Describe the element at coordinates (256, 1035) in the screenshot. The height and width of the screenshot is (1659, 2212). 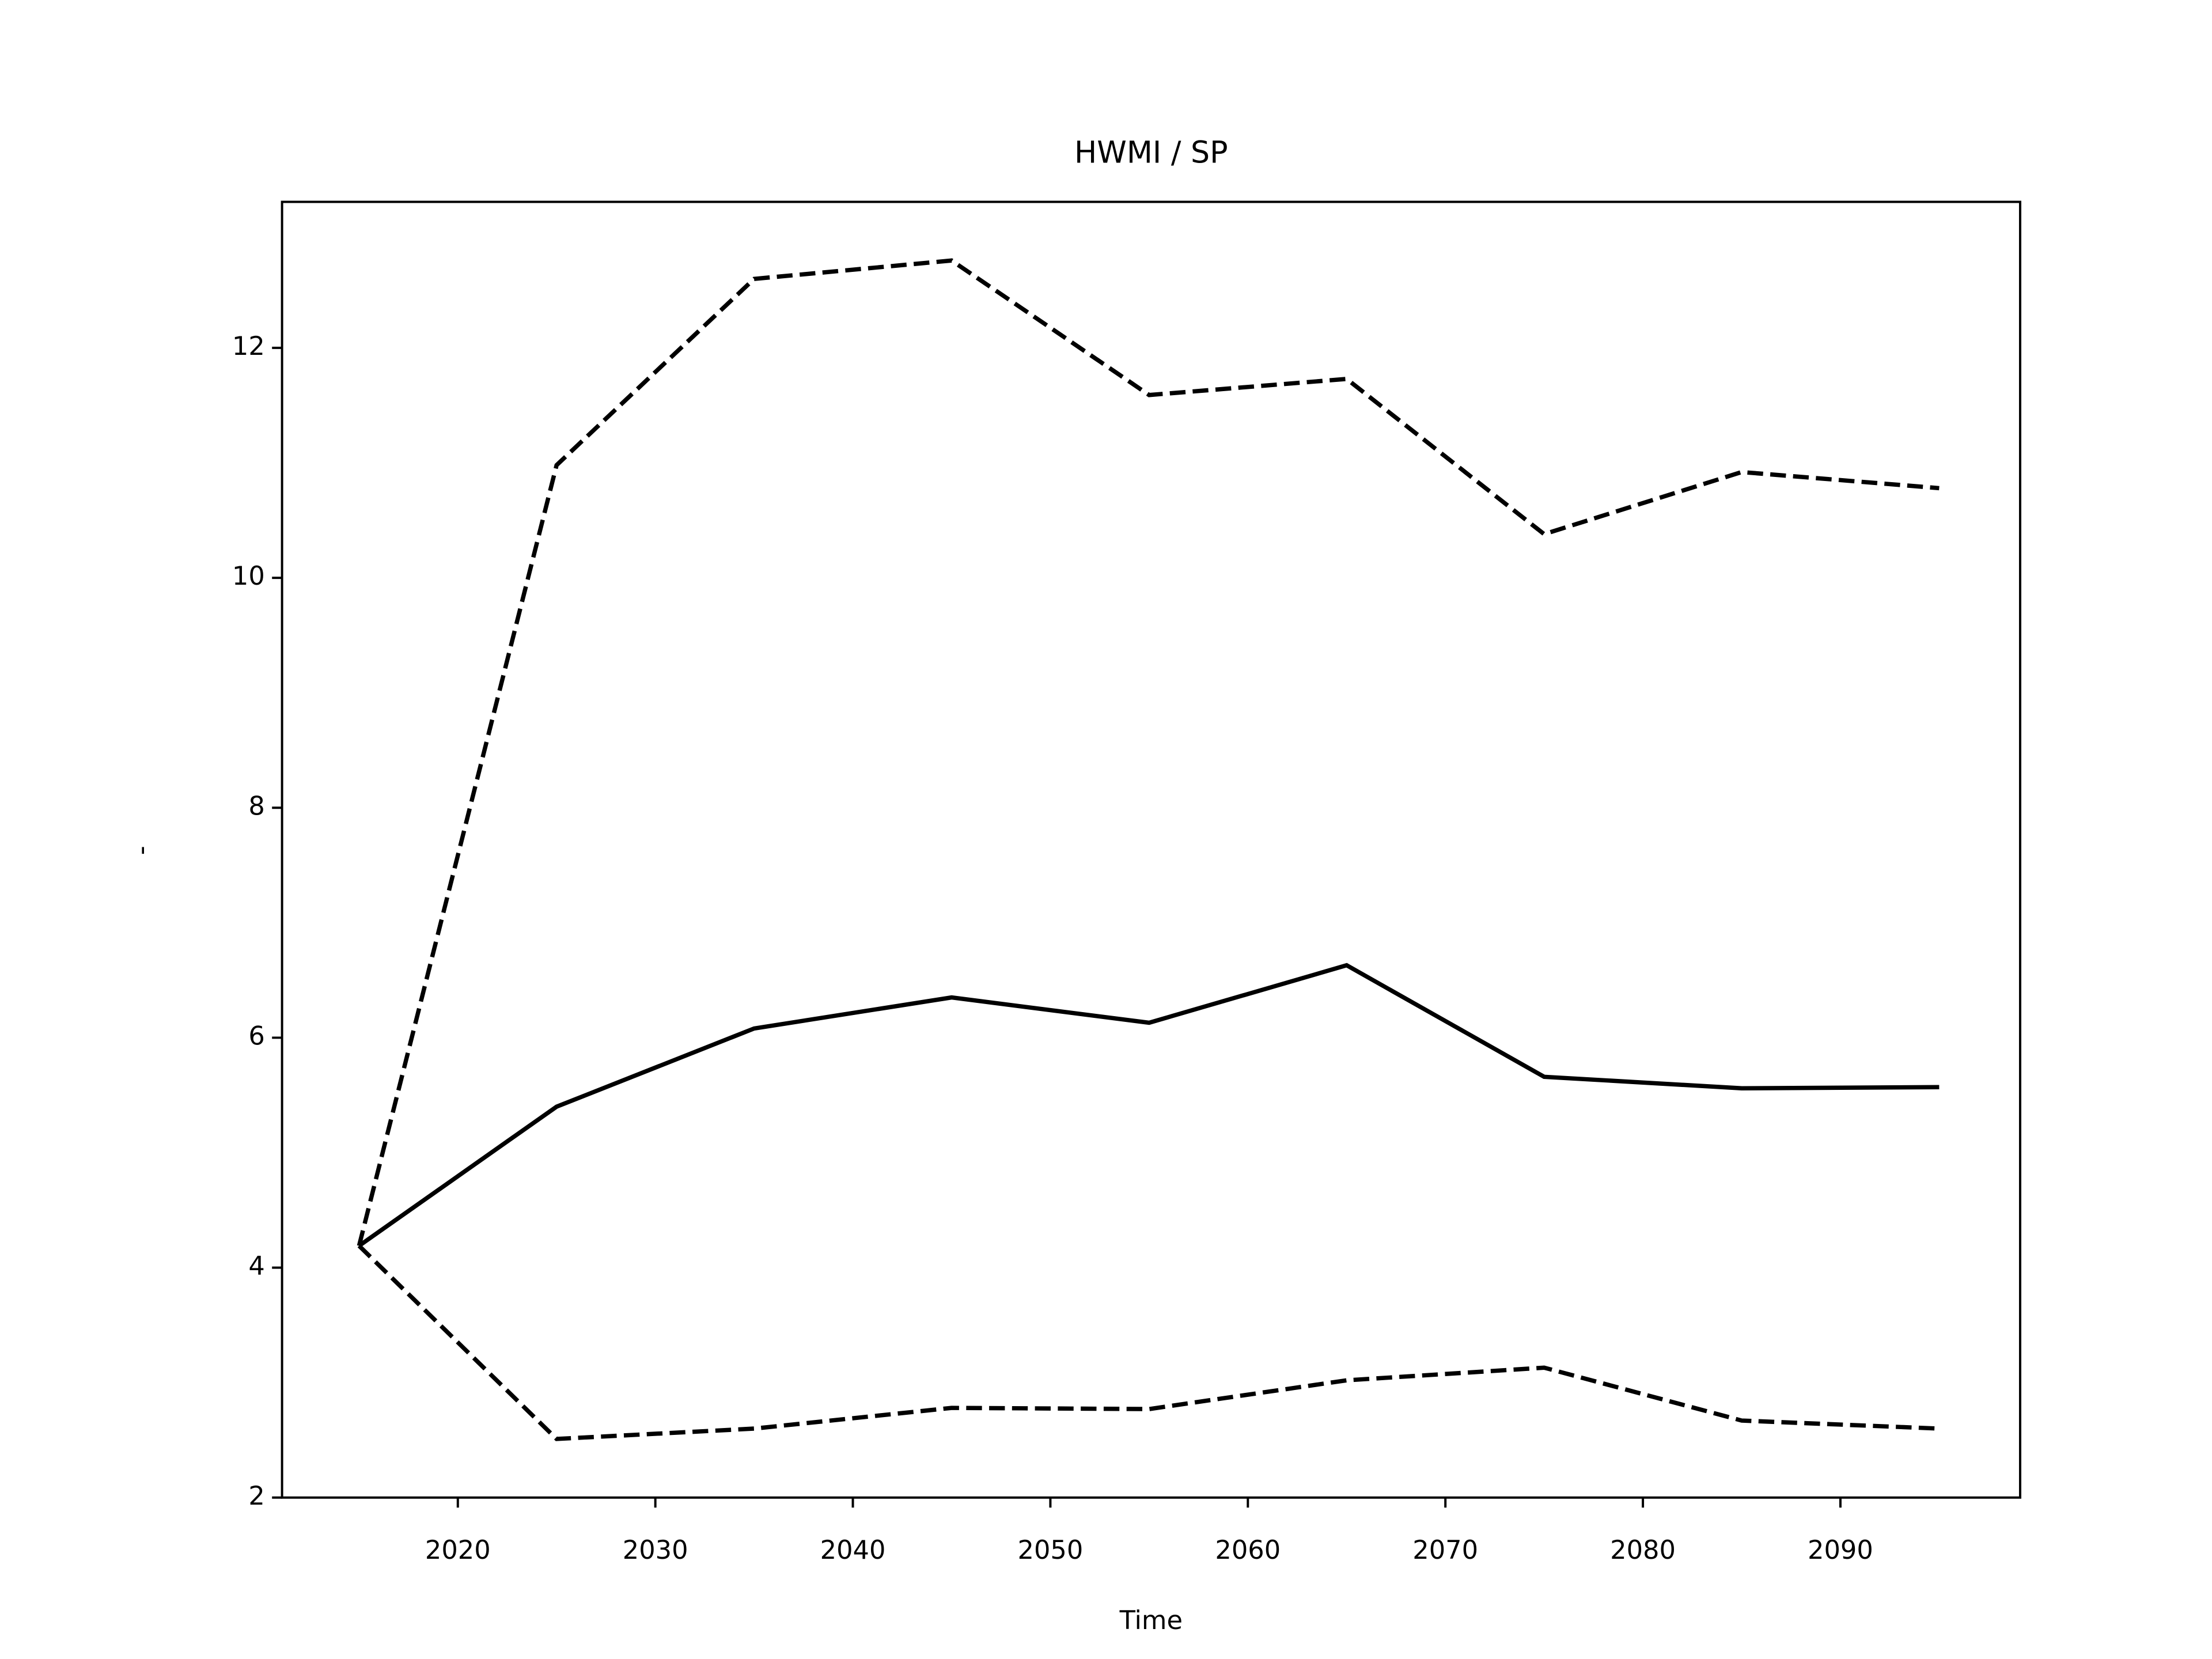
I see `y-tick-label: 6` at that location.